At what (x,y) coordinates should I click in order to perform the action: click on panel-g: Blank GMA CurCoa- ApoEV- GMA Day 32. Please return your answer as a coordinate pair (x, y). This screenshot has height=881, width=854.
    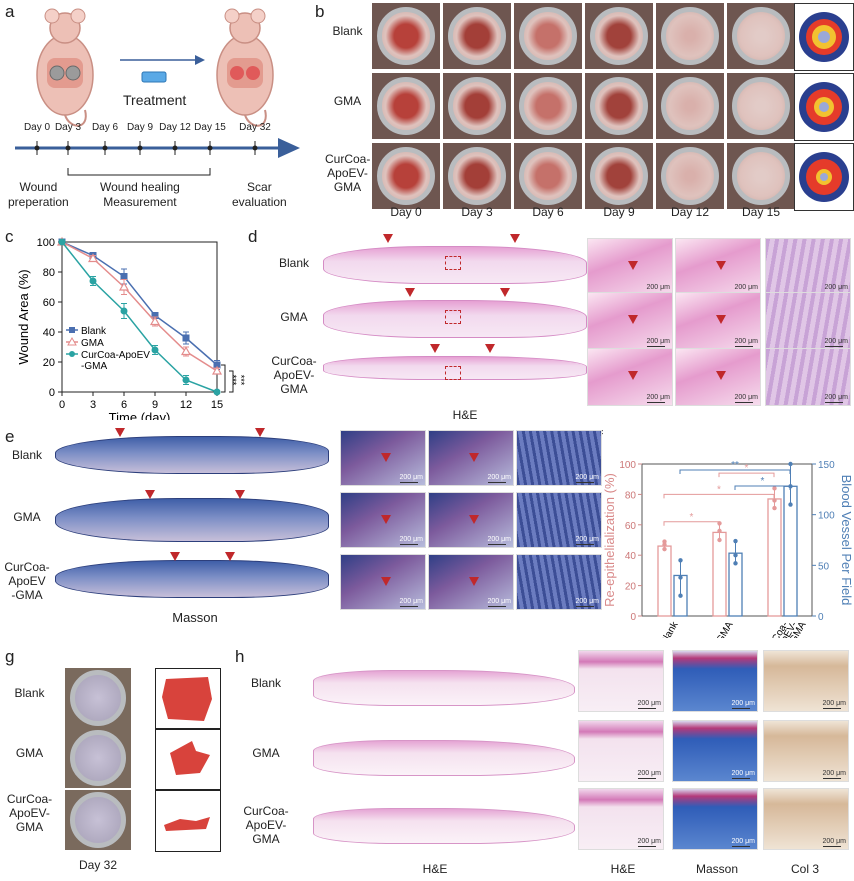
    Looking at the image, I should click on (115, 764).